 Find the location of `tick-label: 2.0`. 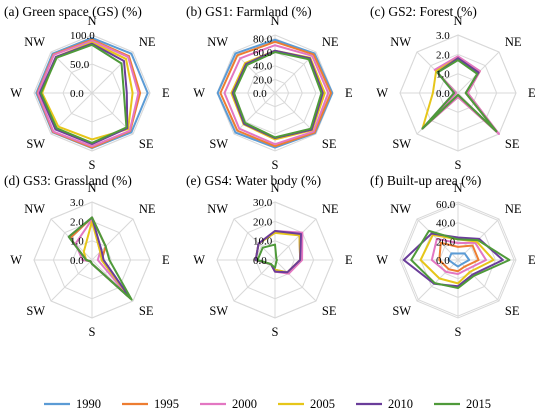

tick-label: 2.0 is located at coordinates (443, 55).